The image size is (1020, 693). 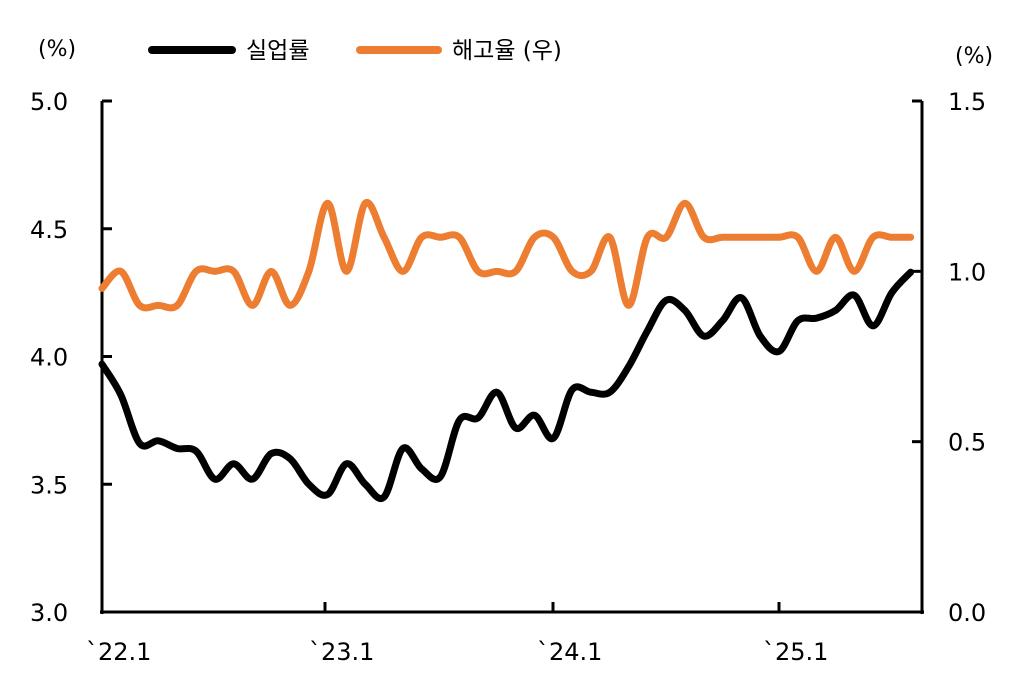 I want to click on legend-label-unemployment: 실업률, so click(x=277, y=51).